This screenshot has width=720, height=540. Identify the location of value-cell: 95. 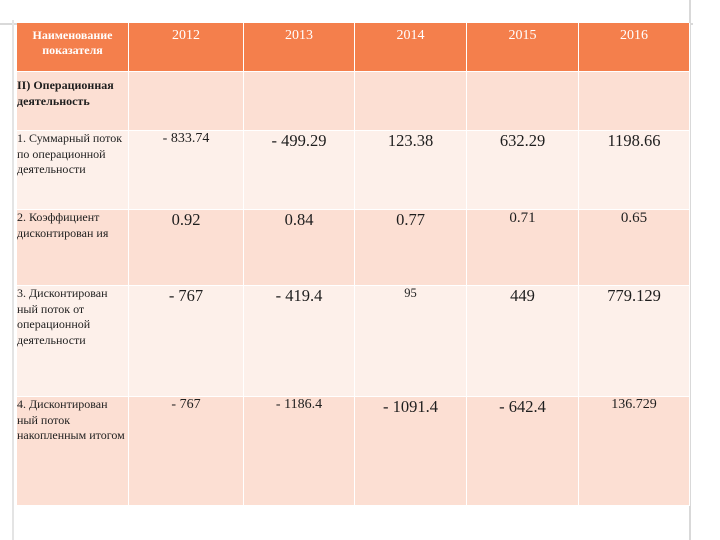
(411, 341).